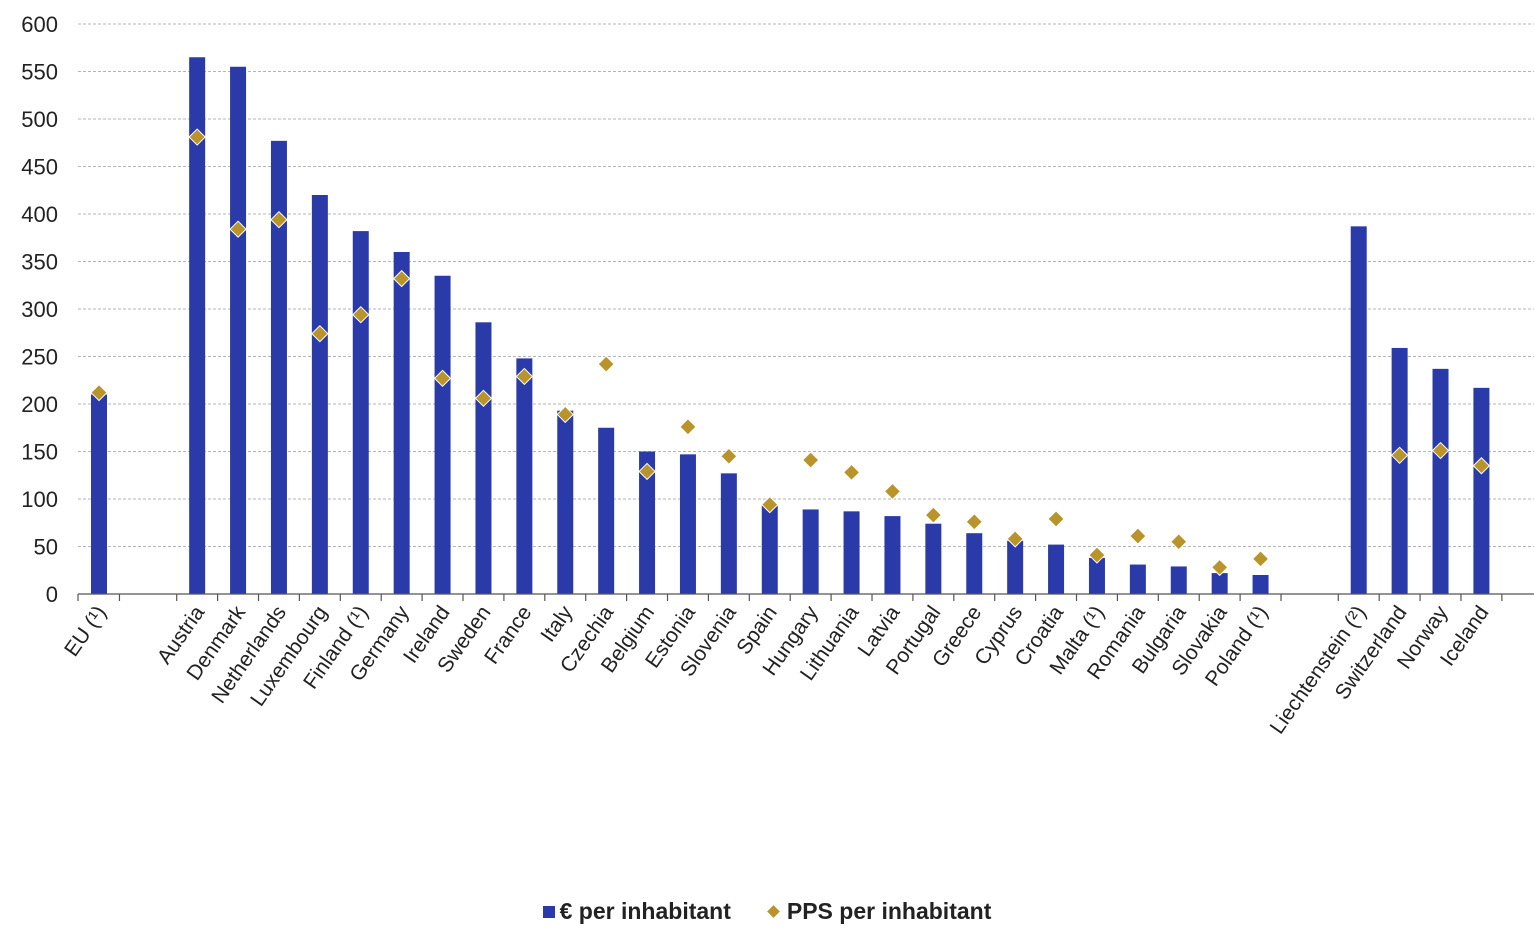  I want to click on y-tick-label: 300, so click(39, 309).